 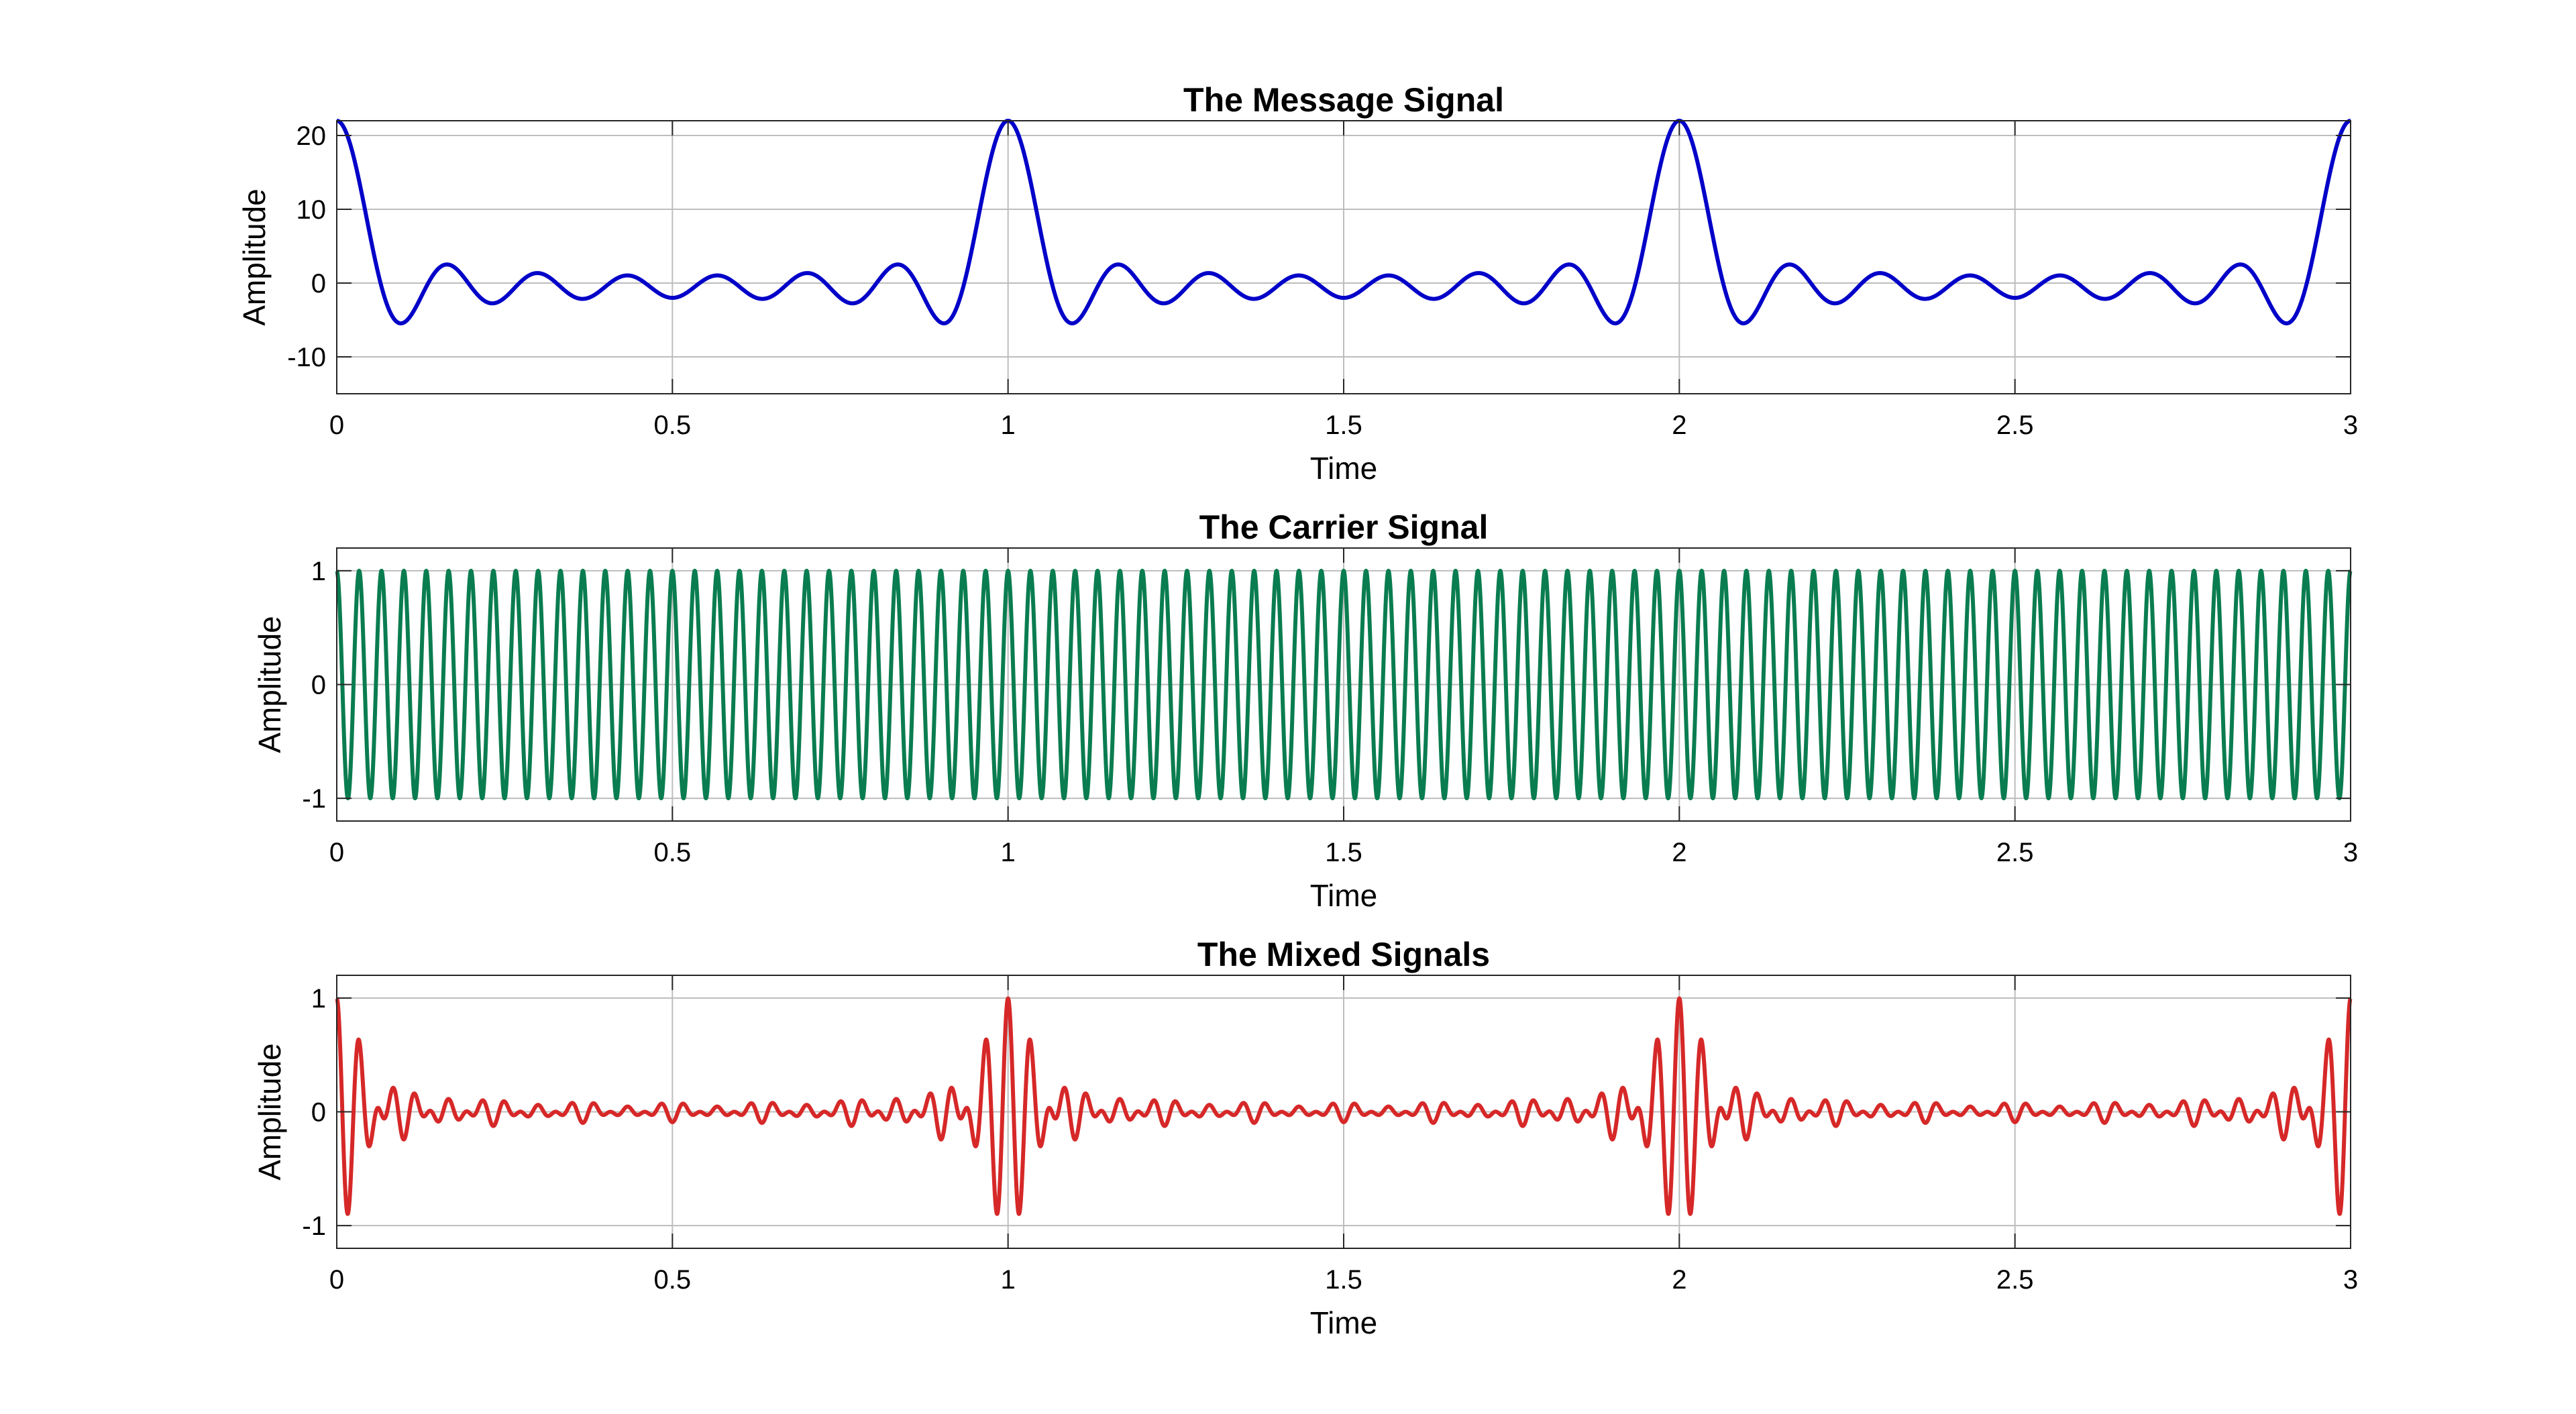 What do you see at coordinates (306, 357) in the screenshot?
I see `y-tick-label: -10` at bounding box center [306, 357].